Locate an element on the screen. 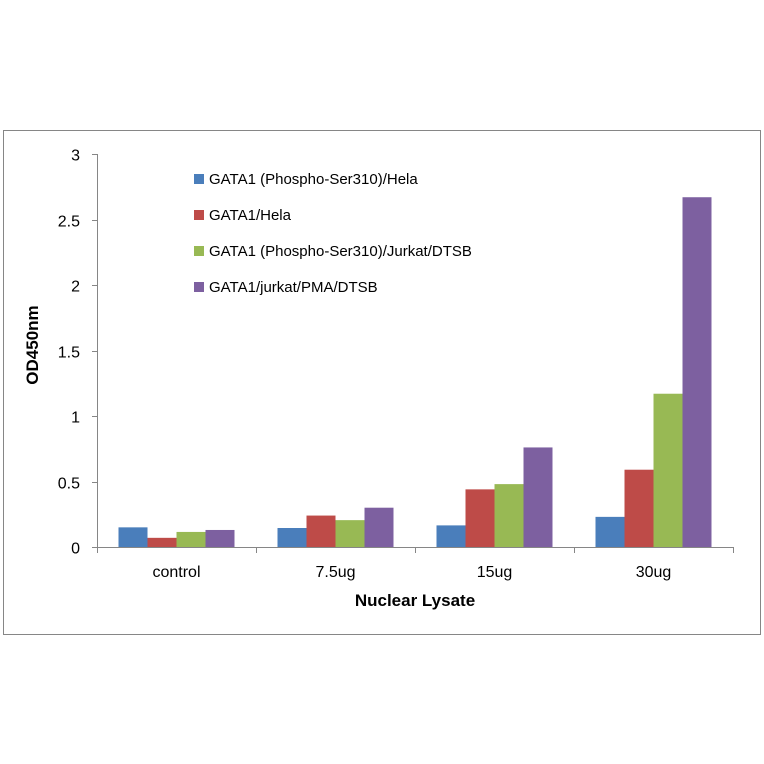  legend-label: GATA1/jurkat/PMA/DTSB is located at coordinates (293, 287).